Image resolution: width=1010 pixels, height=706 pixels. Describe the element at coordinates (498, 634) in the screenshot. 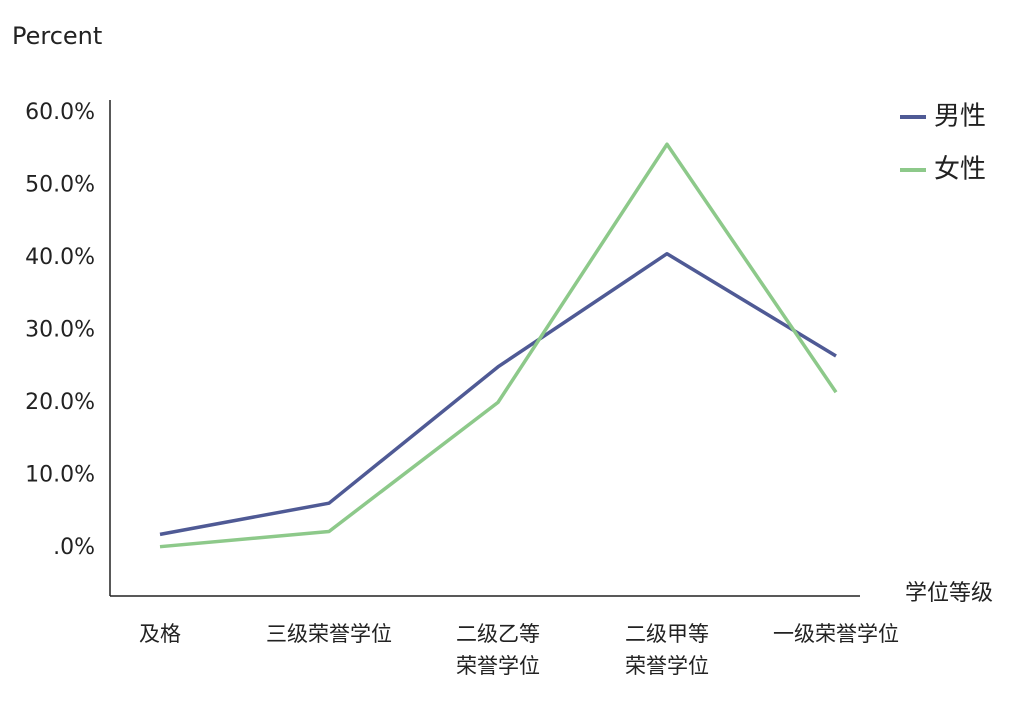

I see `x-tick-label-line: 二级乙等` at that location.